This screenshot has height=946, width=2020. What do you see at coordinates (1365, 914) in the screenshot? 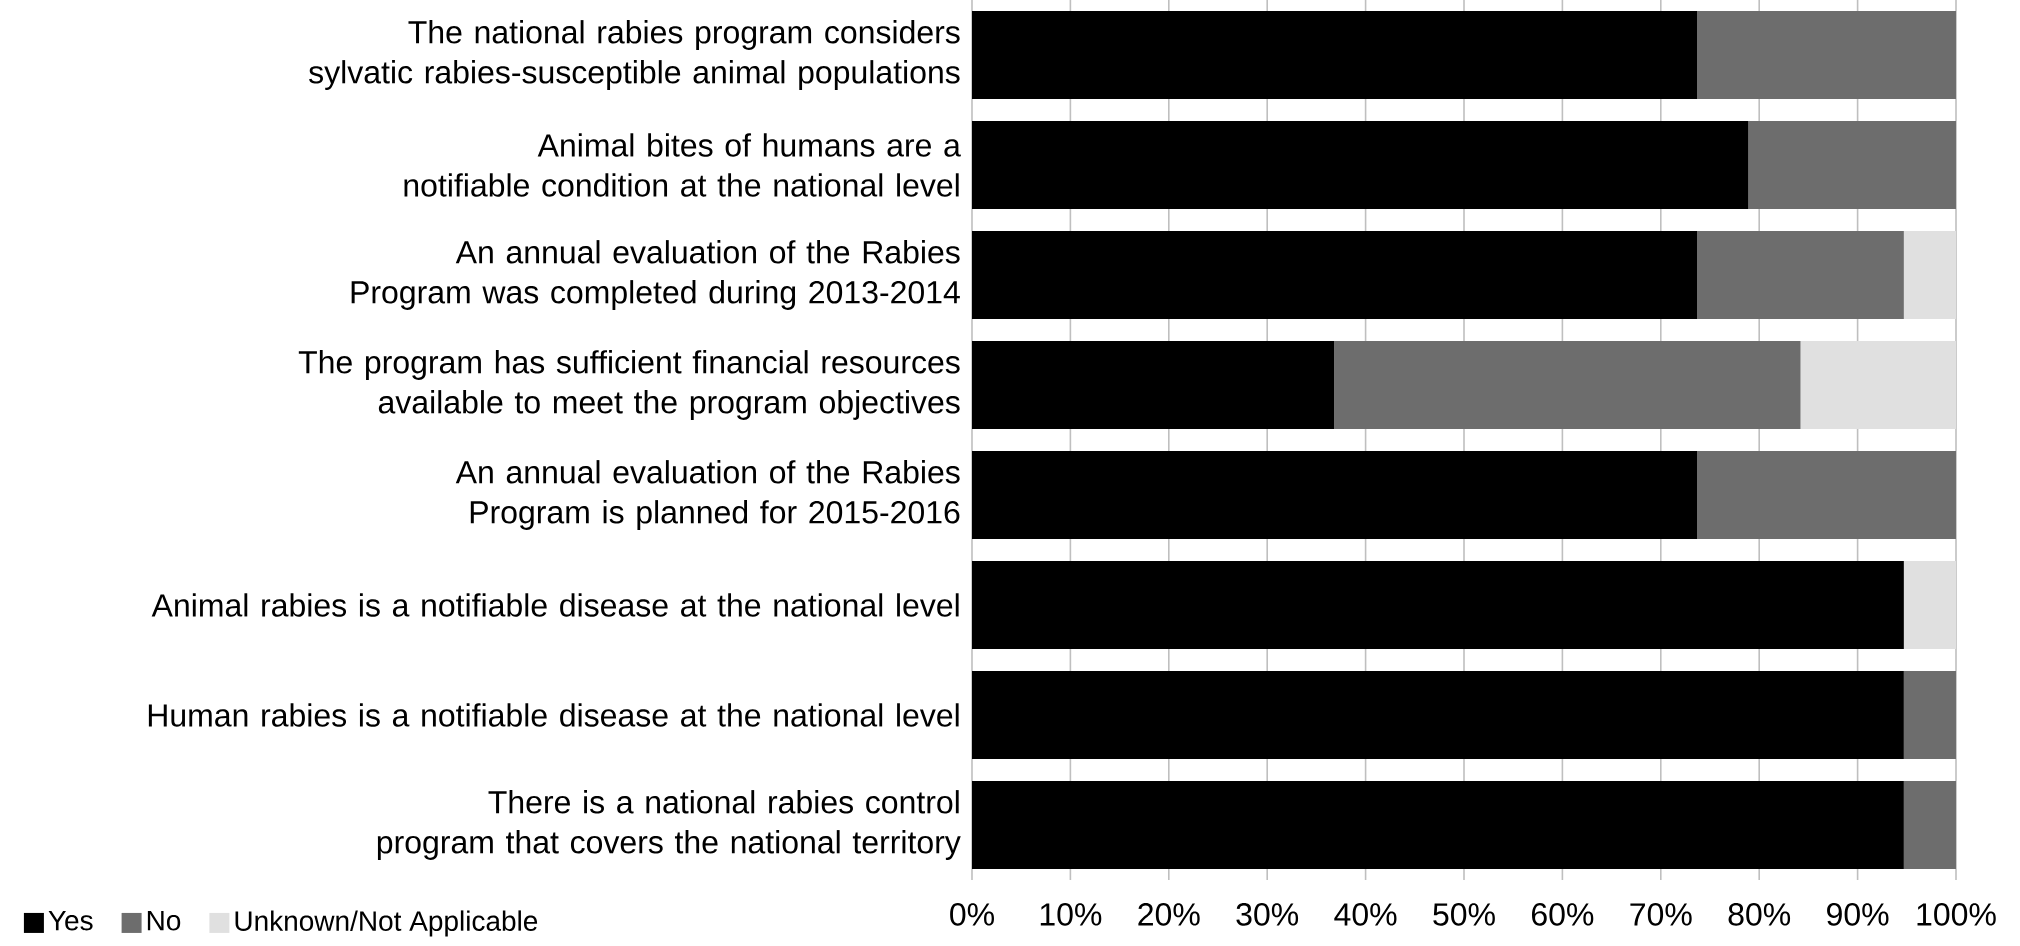
I see `x-tick-label: 40%` at bounding box center [1365, 914].